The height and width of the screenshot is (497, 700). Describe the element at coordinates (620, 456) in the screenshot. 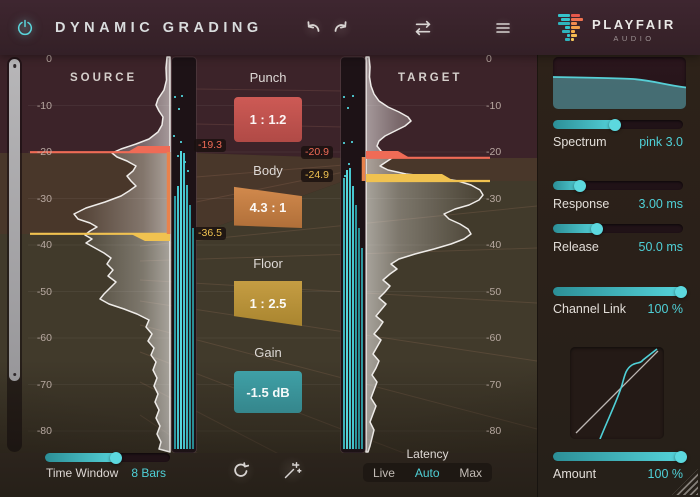

I see `amount-slider` at that location.